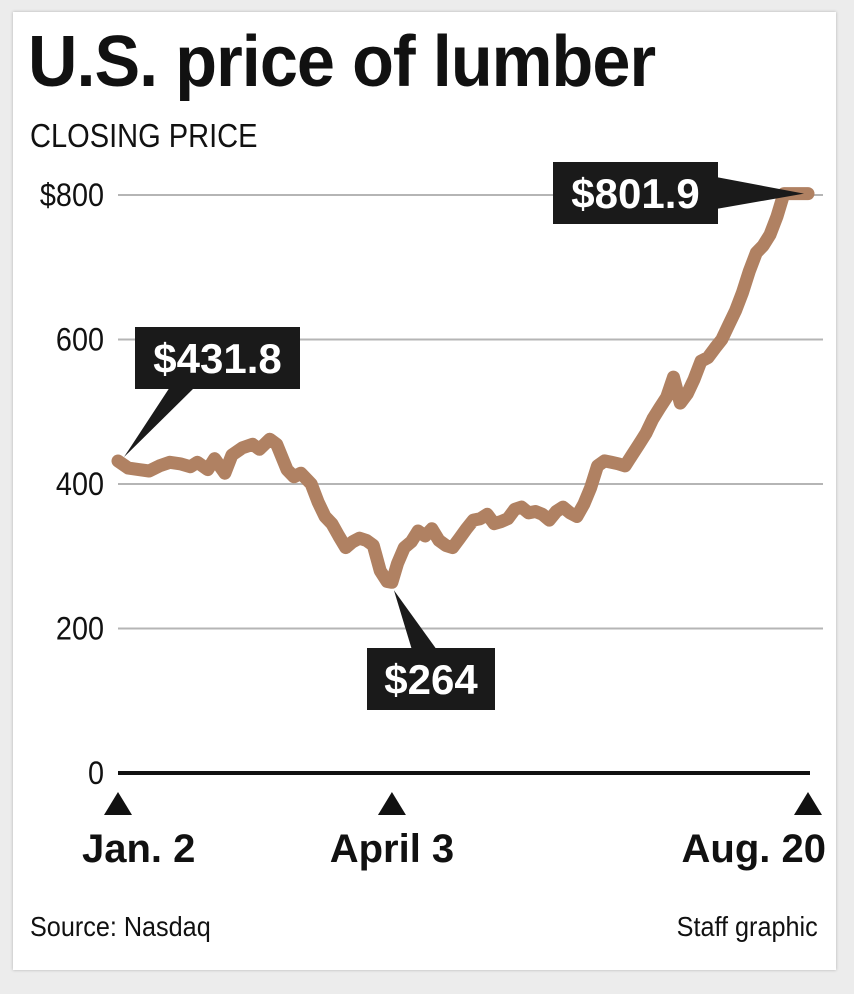  I want to click on callout: $801.9, so click(678, 193).